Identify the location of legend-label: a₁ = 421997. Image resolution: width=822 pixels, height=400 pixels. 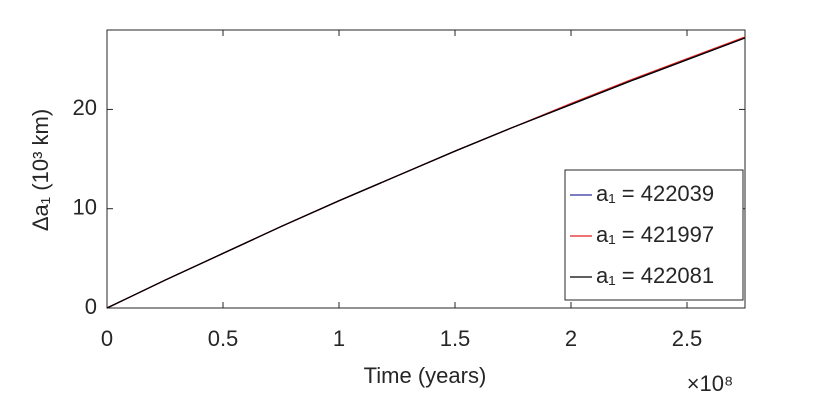
(655, 234).